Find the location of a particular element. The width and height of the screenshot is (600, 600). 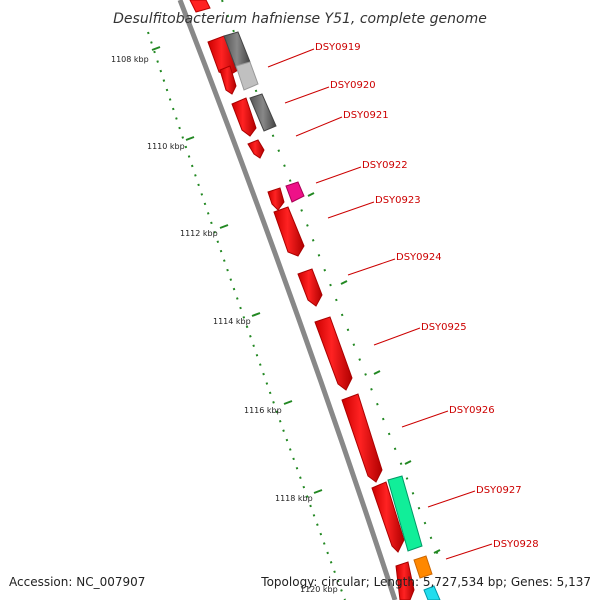

accession-info: Accession: NC_007907 is located at coordinates (77, 582).